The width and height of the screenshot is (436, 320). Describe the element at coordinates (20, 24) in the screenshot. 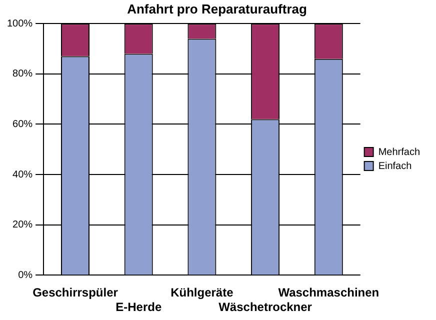

I see `y-tick-label: 100%` at that location.